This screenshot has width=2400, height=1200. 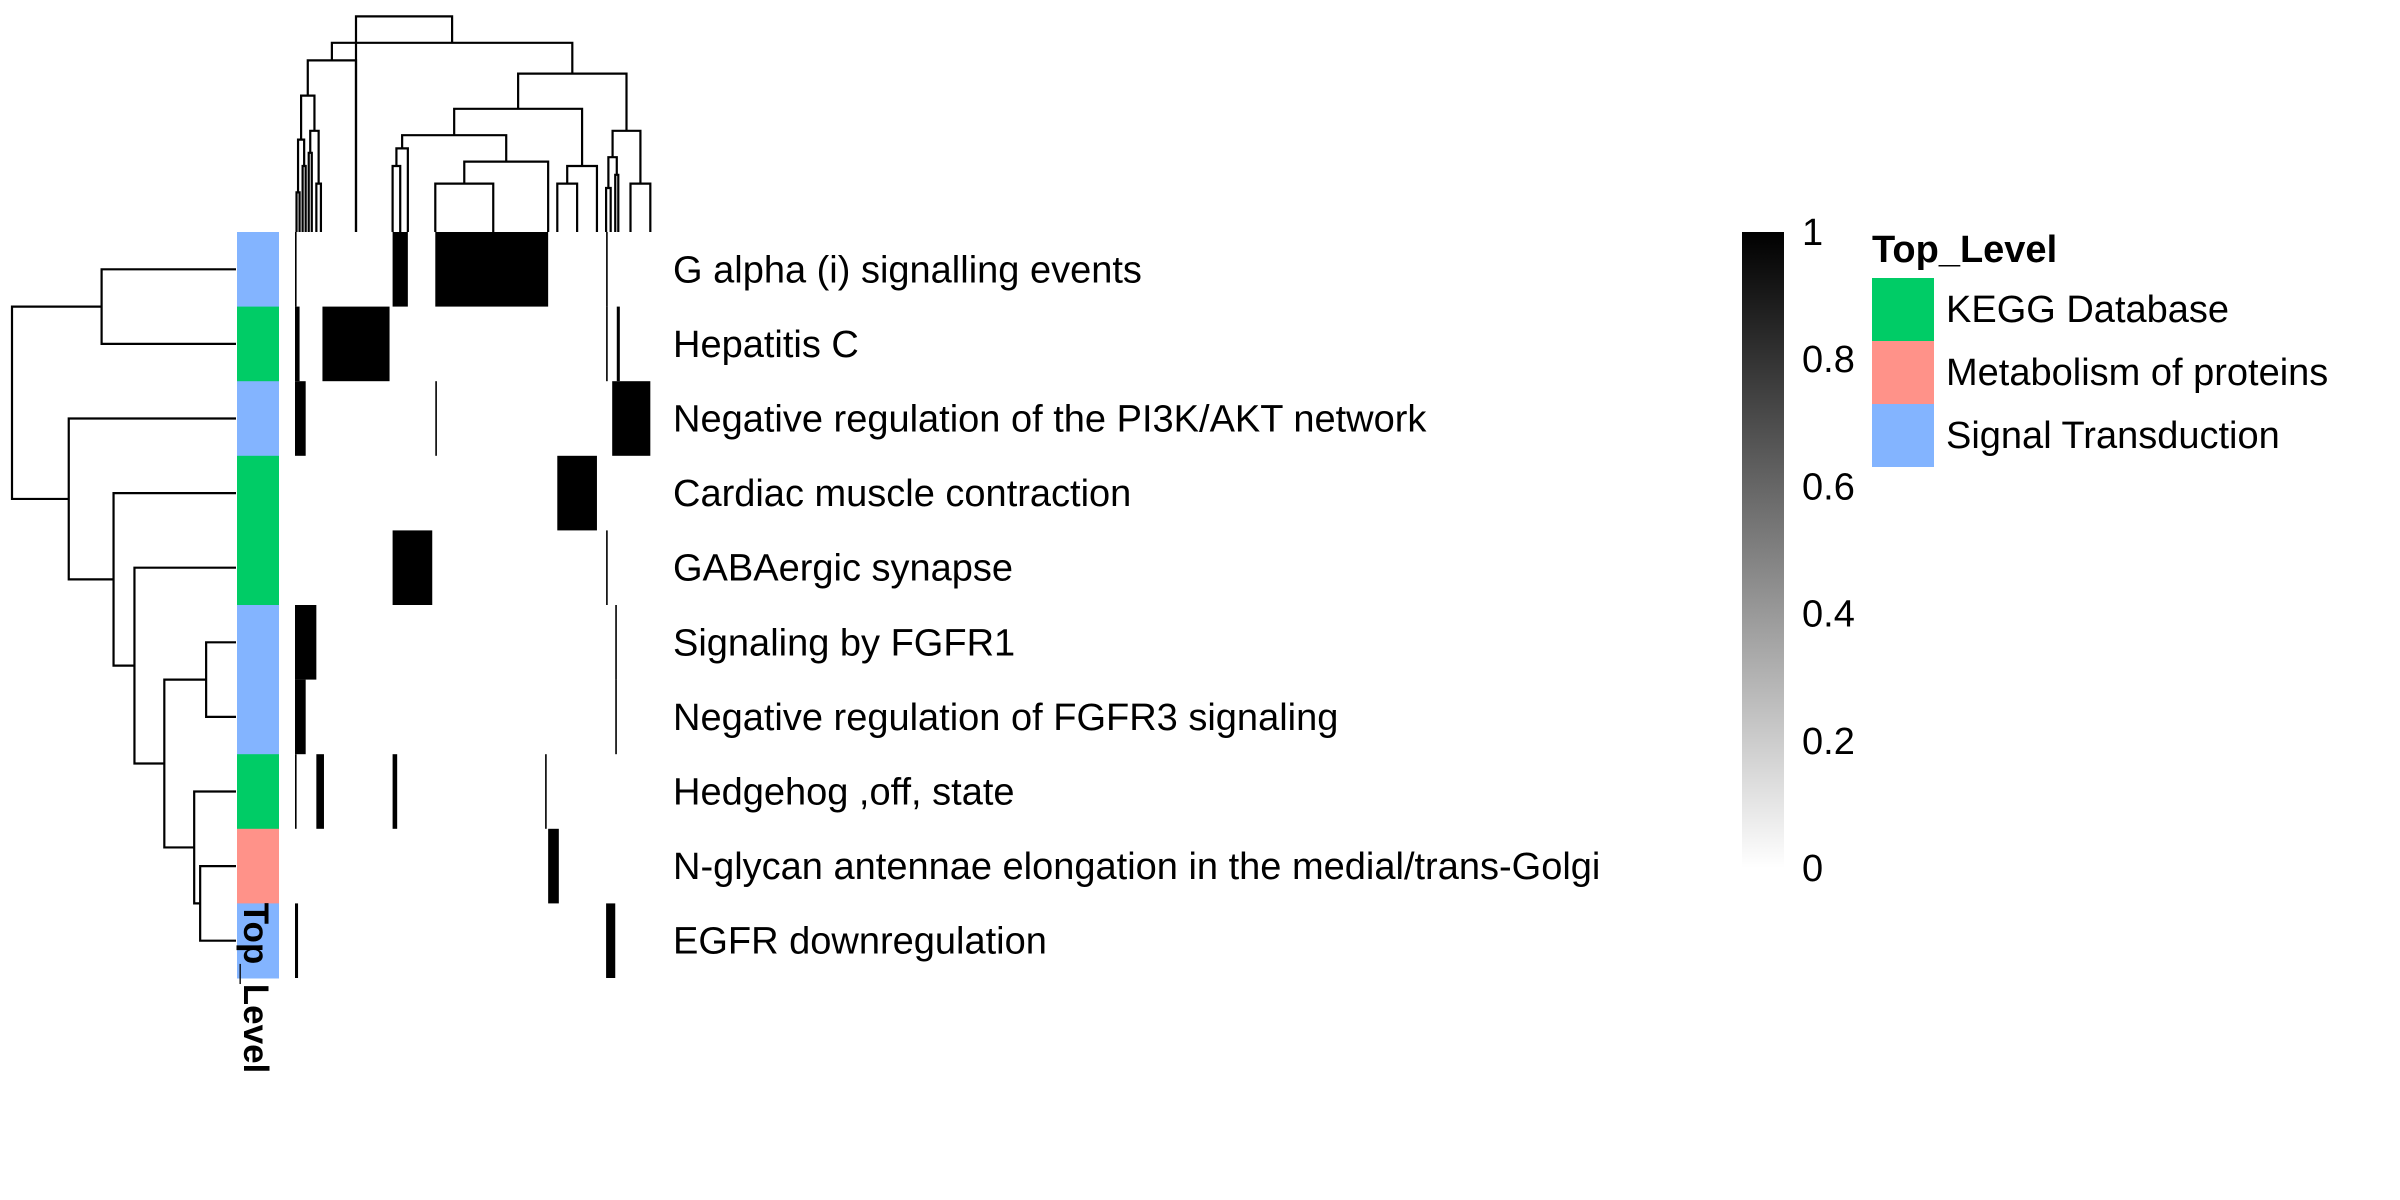 I want to click on row-label: Hedgehog ,off, state, so click(x=844, y=793).